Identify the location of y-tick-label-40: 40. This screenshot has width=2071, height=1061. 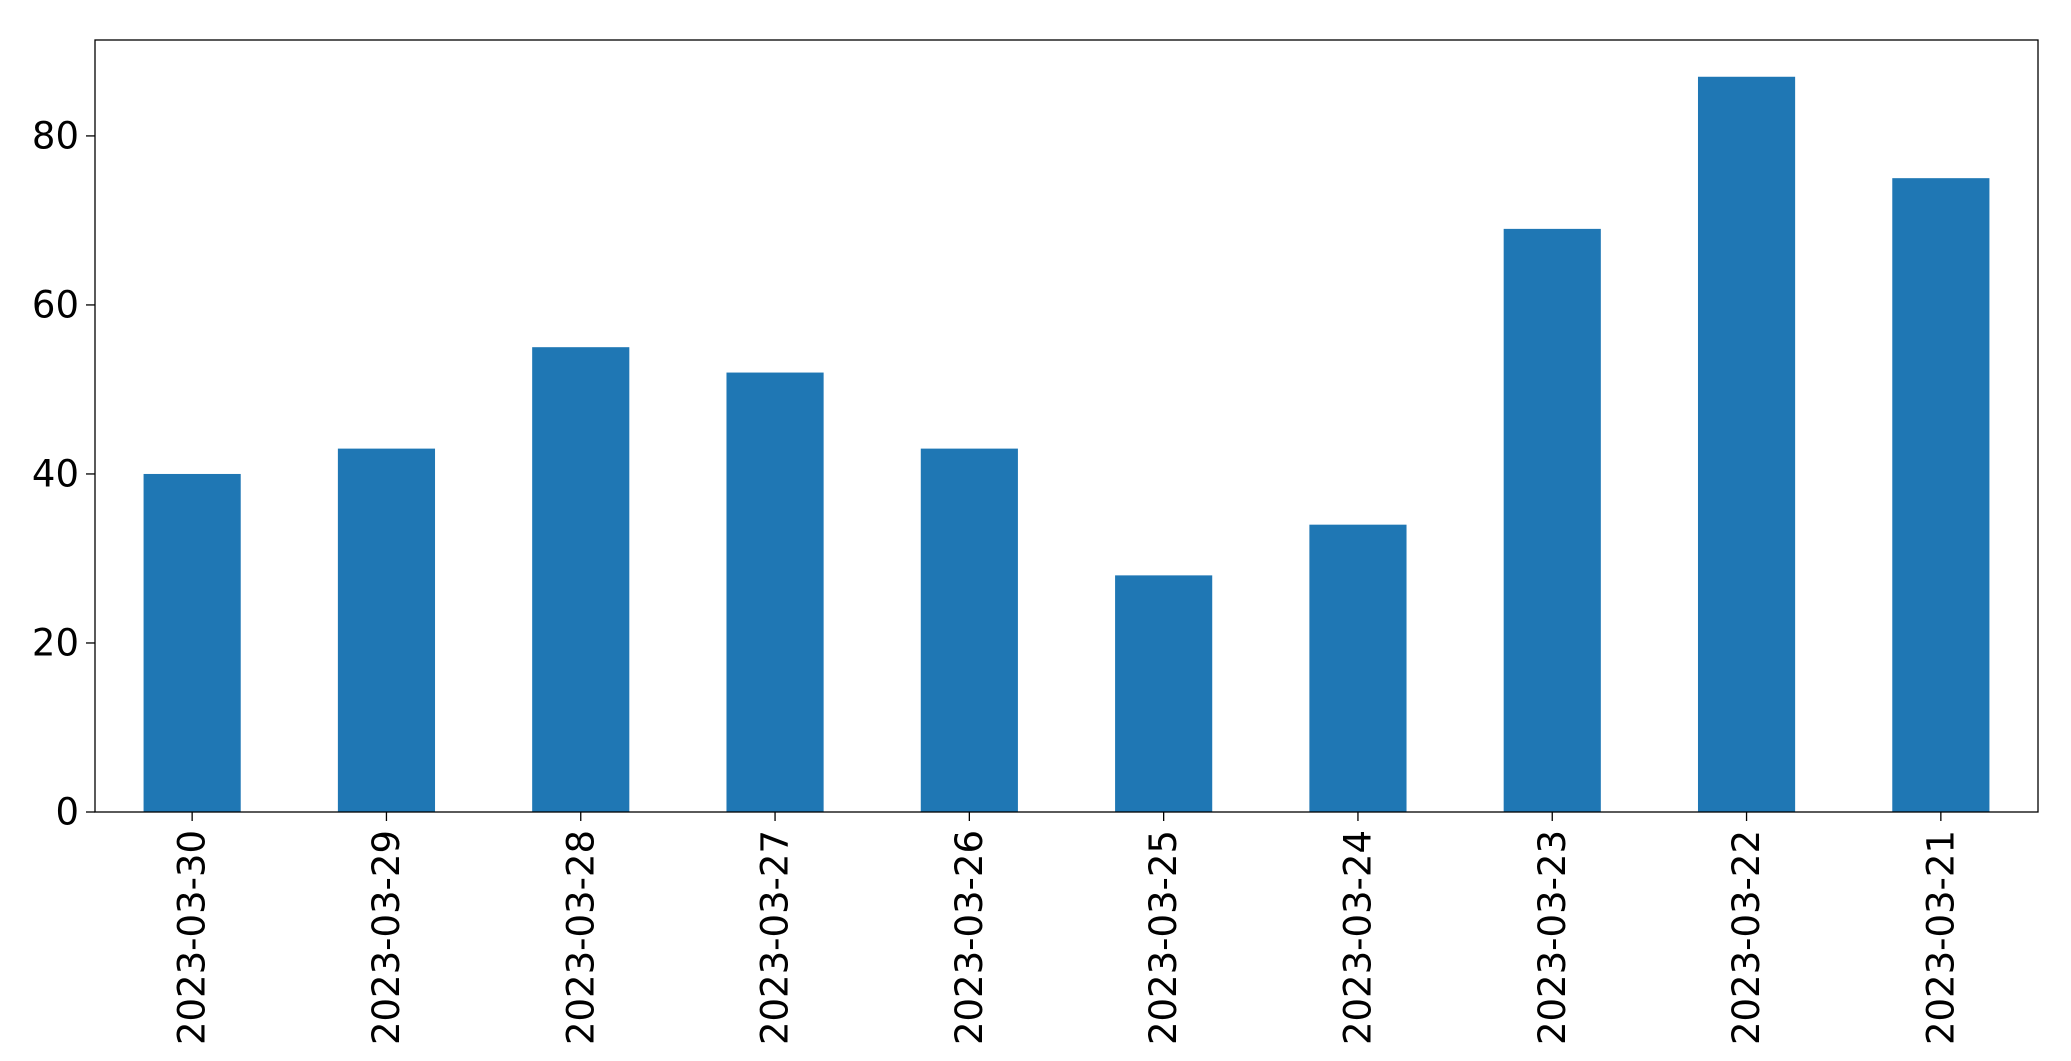
(55, 473).